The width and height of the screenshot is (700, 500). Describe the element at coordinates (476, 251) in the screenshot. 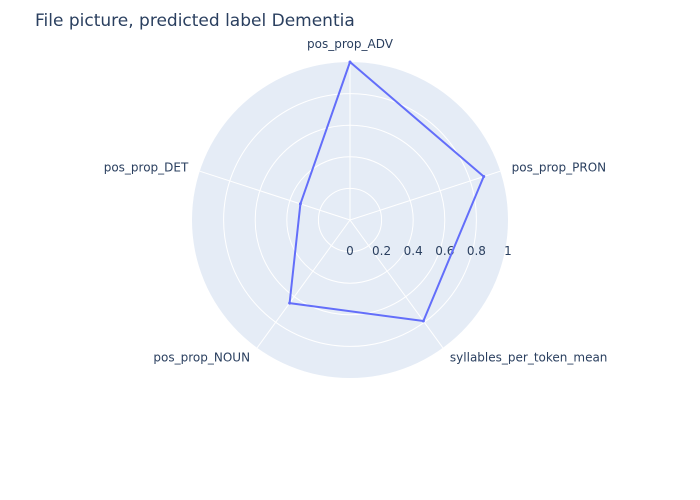

I see `radial-tick-label: 0.8` at that location.